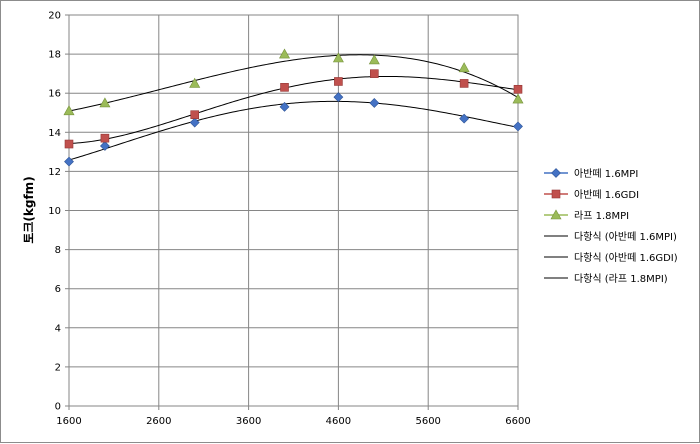 This screenshot has height=444, width=700. I want to click on y-tick-label: 6, so click(58, 289).